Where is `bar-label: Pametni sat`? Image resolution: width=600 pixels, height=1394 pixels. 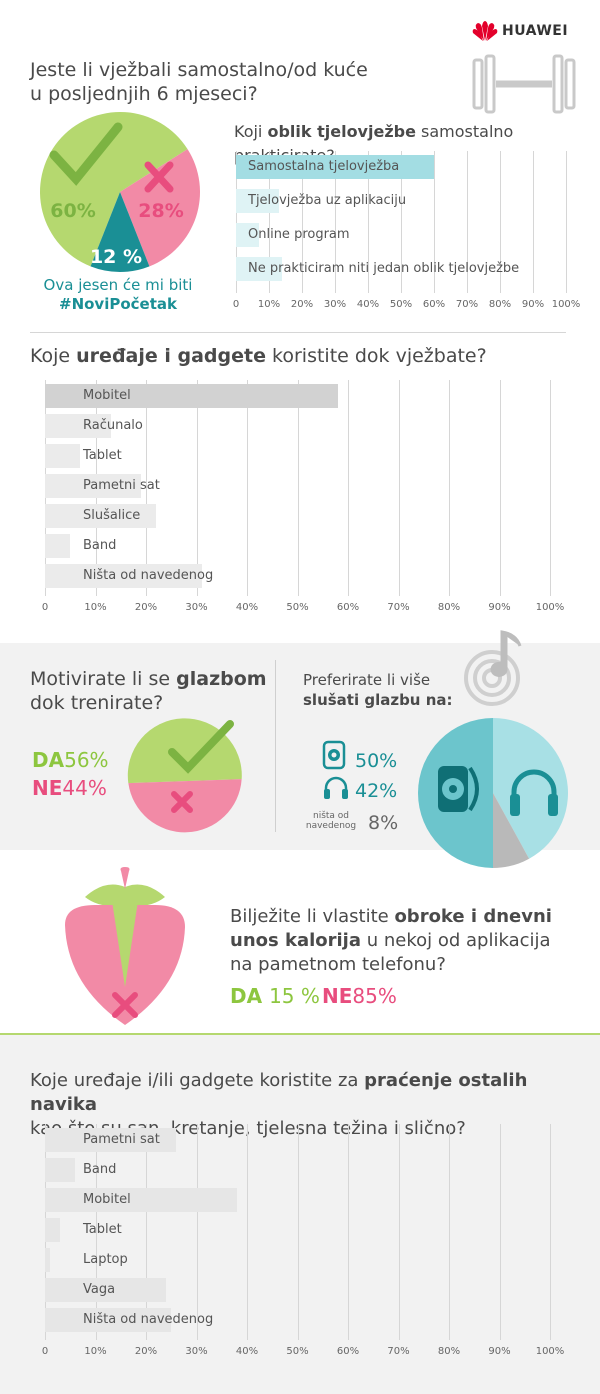 bar-label: Pametni sat is located at coordinates (121, 1139).